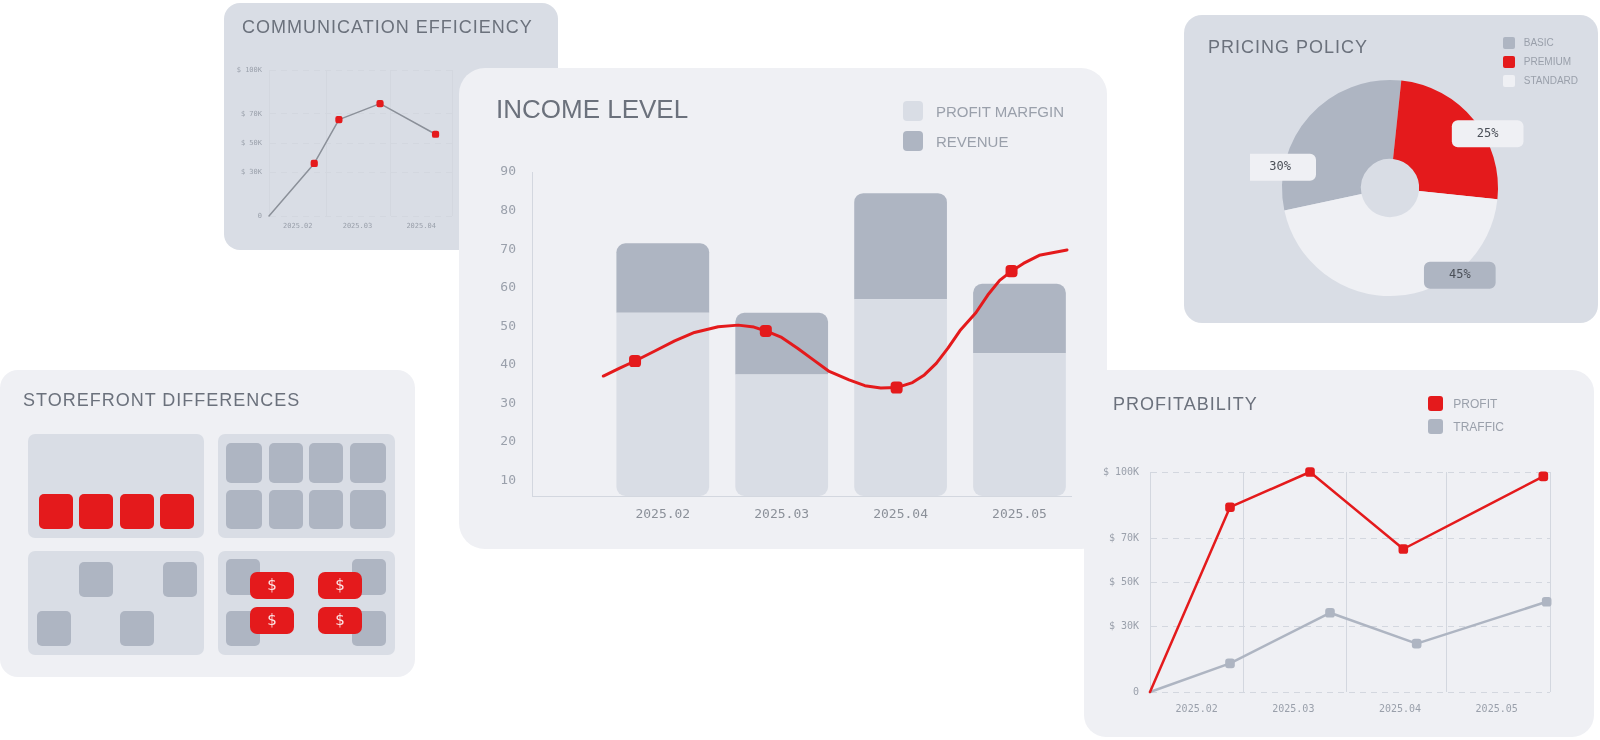 Image resolution: width=1600 pixels, height=740 pixels. What do you see at coordinates (508, 402) in the screenshot?
I see `y-tick-label: 30` at bounding box center [508, 402].